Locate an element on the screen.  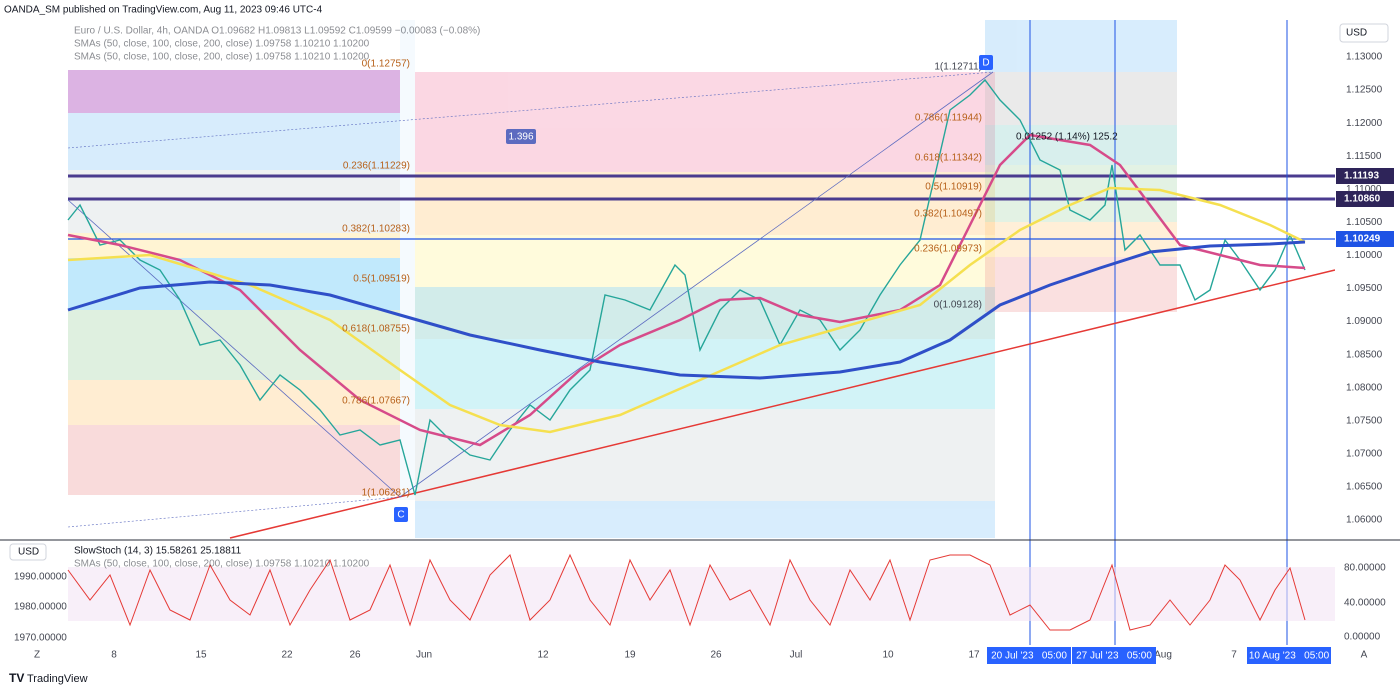
fib-label: 0.786(1.07667) is located at coordinates (376, 401).